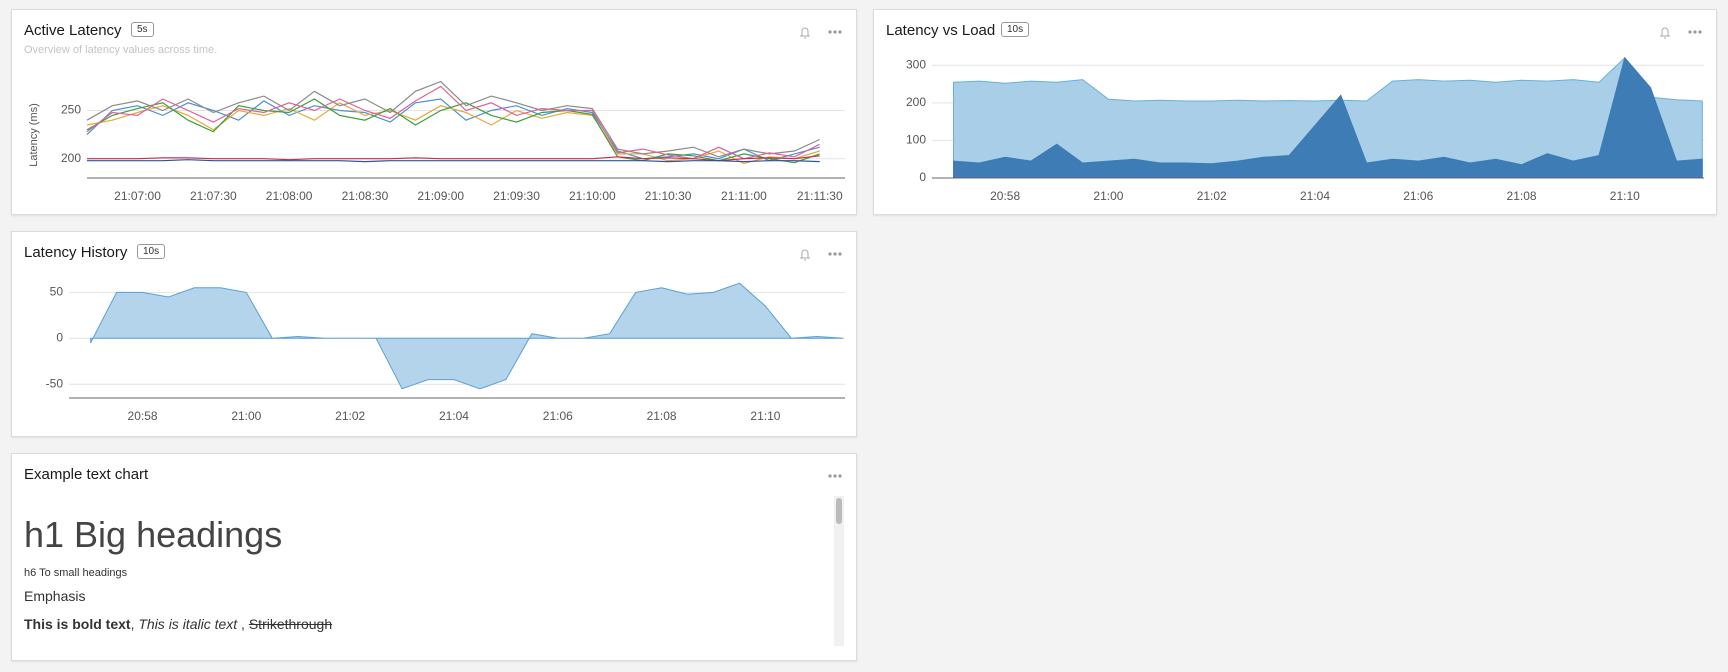 The width and height of the screenshot is (1728, 672). I want to click on y-tick-label: 50, so click(57, 292).